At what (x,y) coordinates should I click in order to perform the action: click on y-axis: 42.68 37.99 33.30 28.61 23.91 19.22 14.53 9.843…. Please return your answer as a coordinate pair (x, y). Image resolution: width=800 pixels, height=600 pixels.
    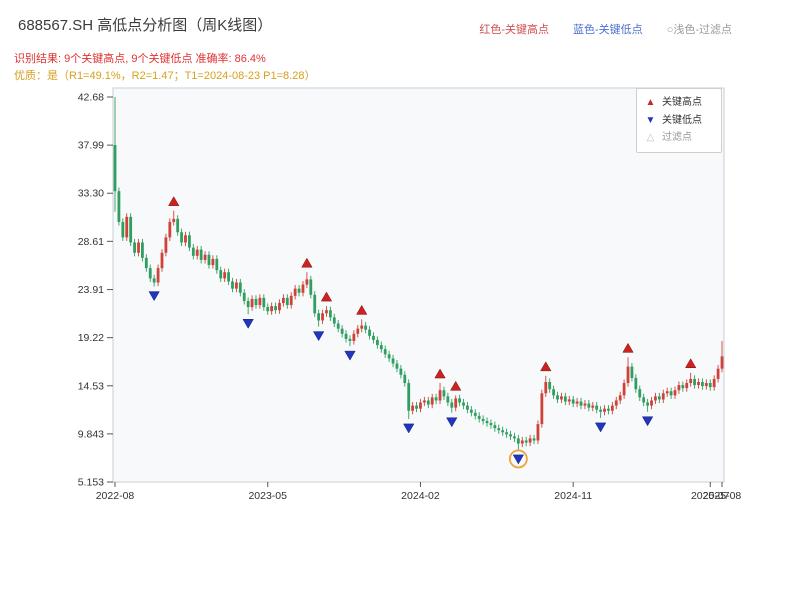
    Looking at the image, I should click on (95, 290).